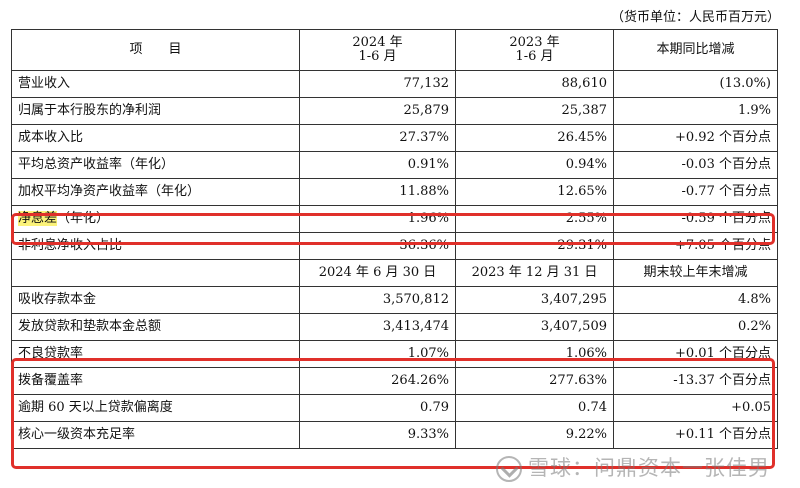  What do you see at coordinates (377, 84) in the screenshot?
I see `row-value-2024: 77,132` at bounding box center [377, 84].